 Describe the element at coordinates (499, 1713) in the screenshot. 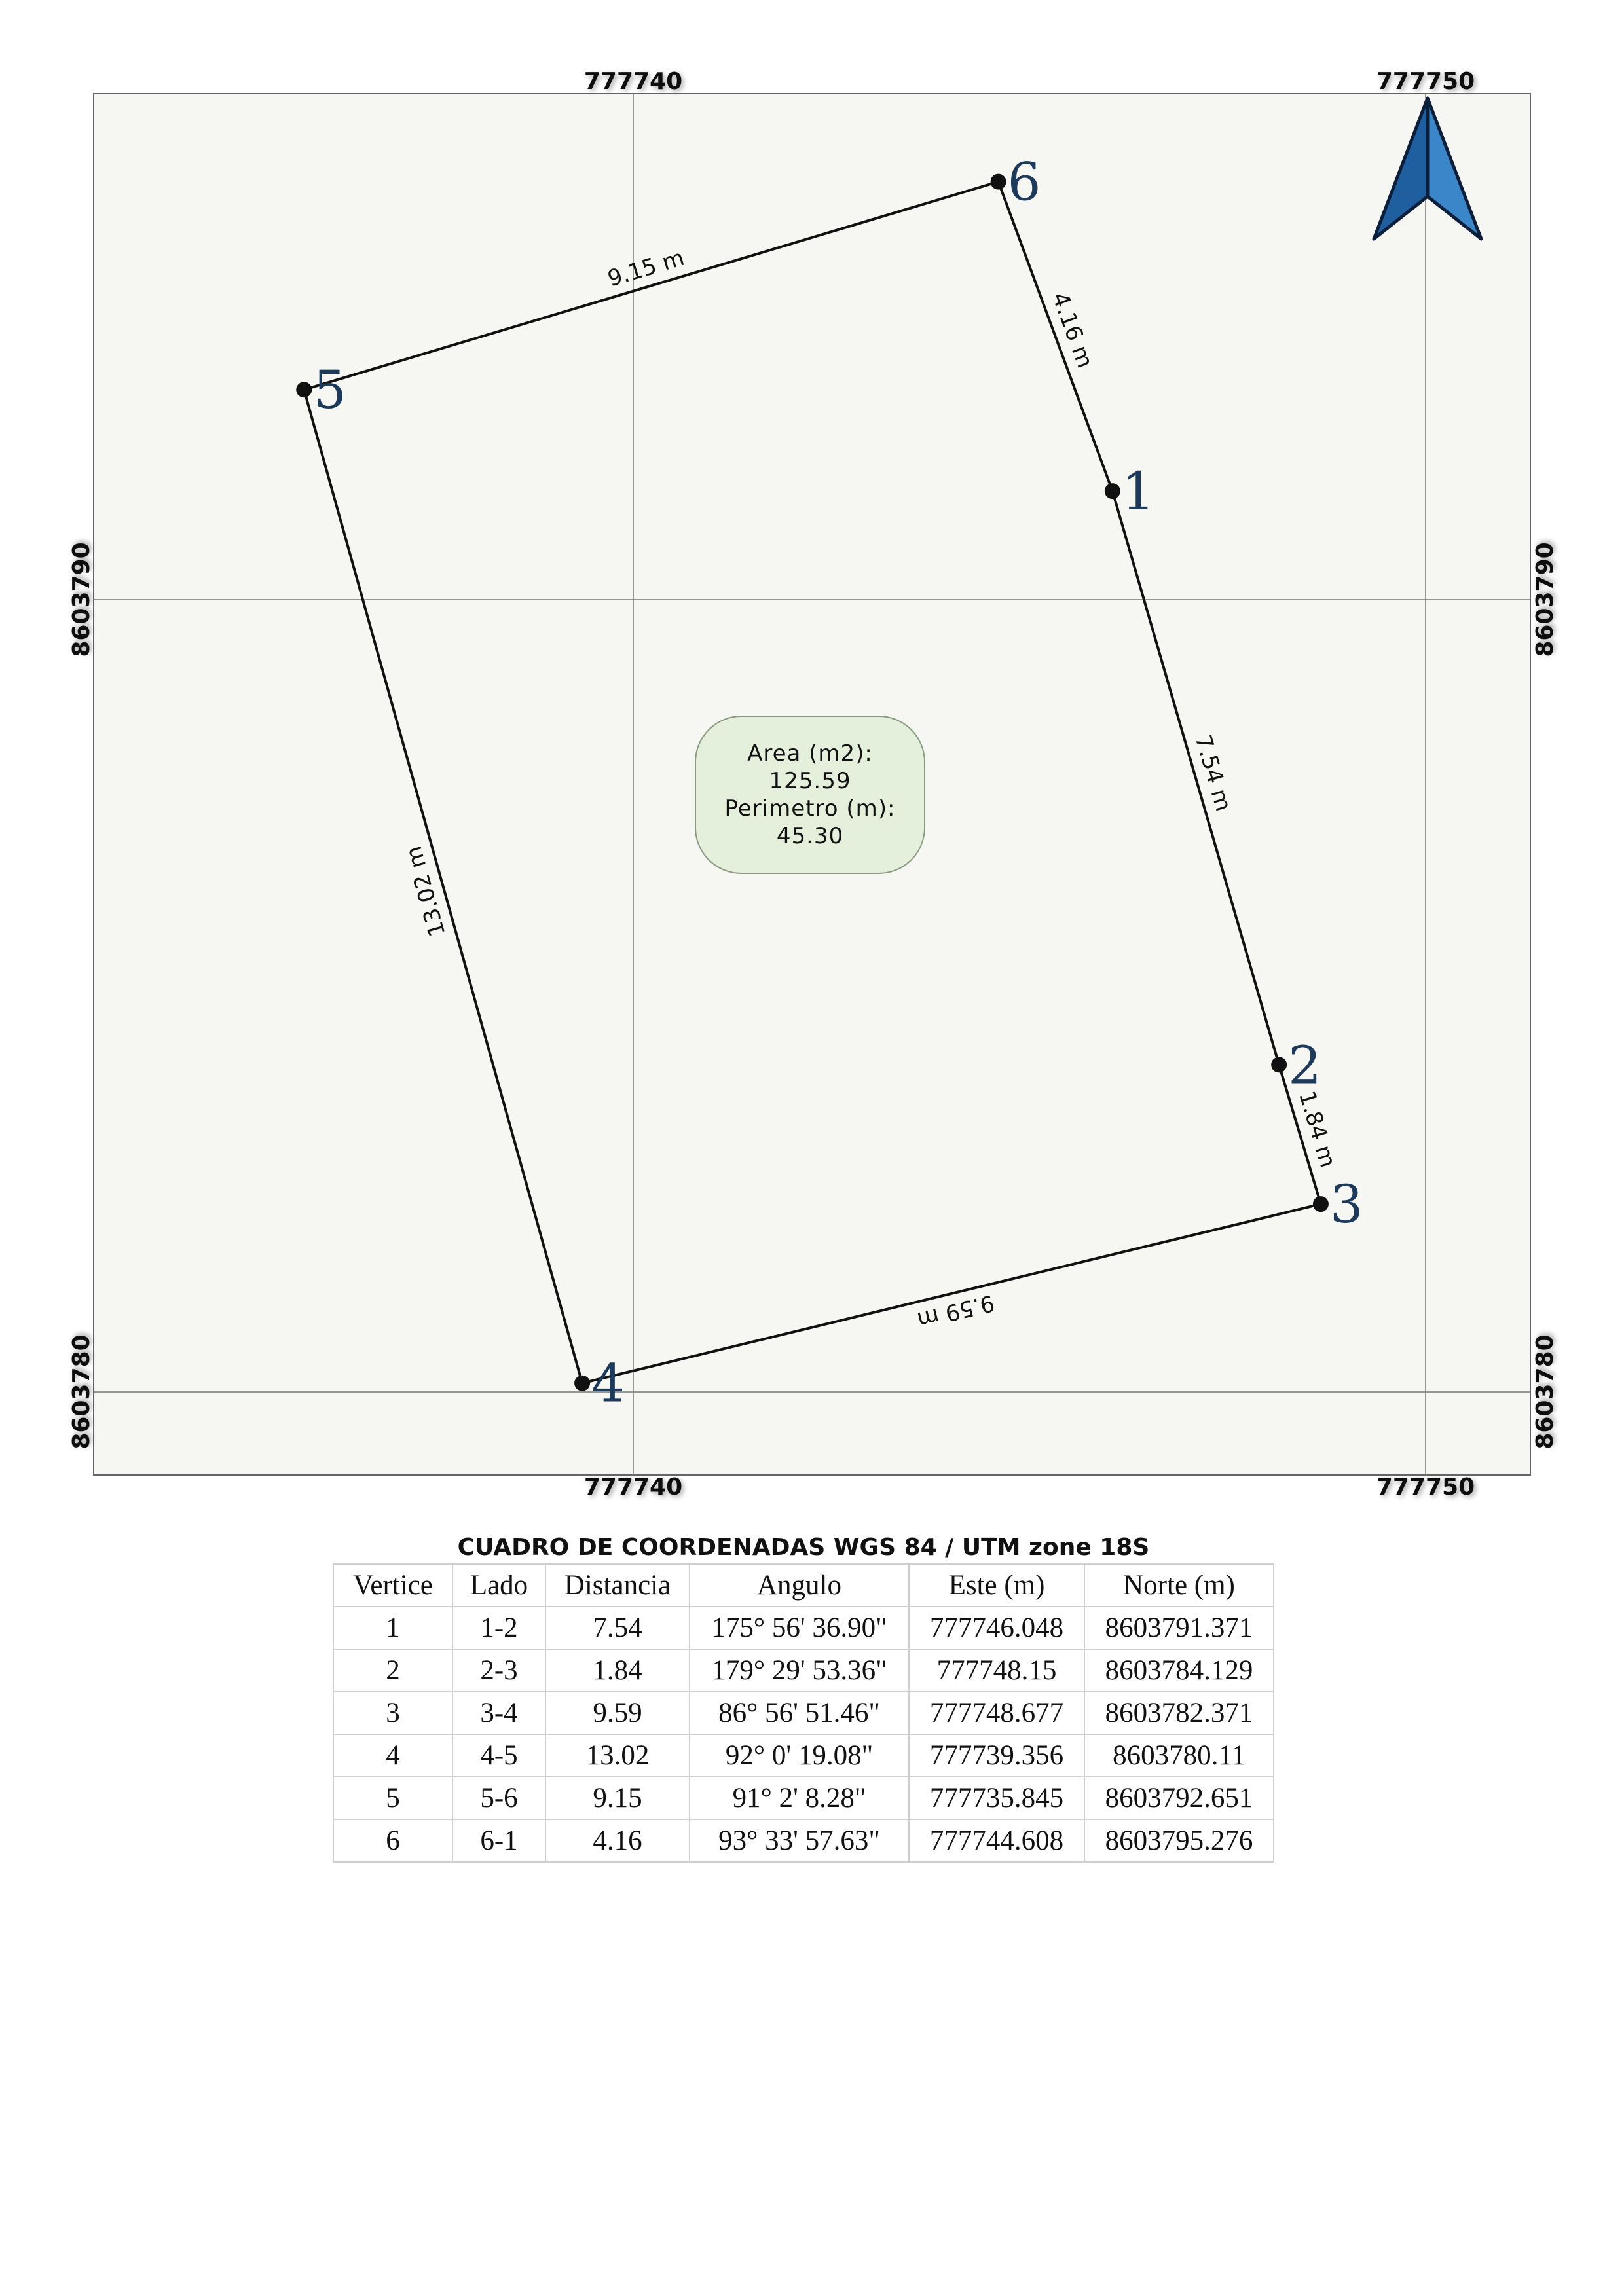

I see `cell-lado: 3-4` at that location.